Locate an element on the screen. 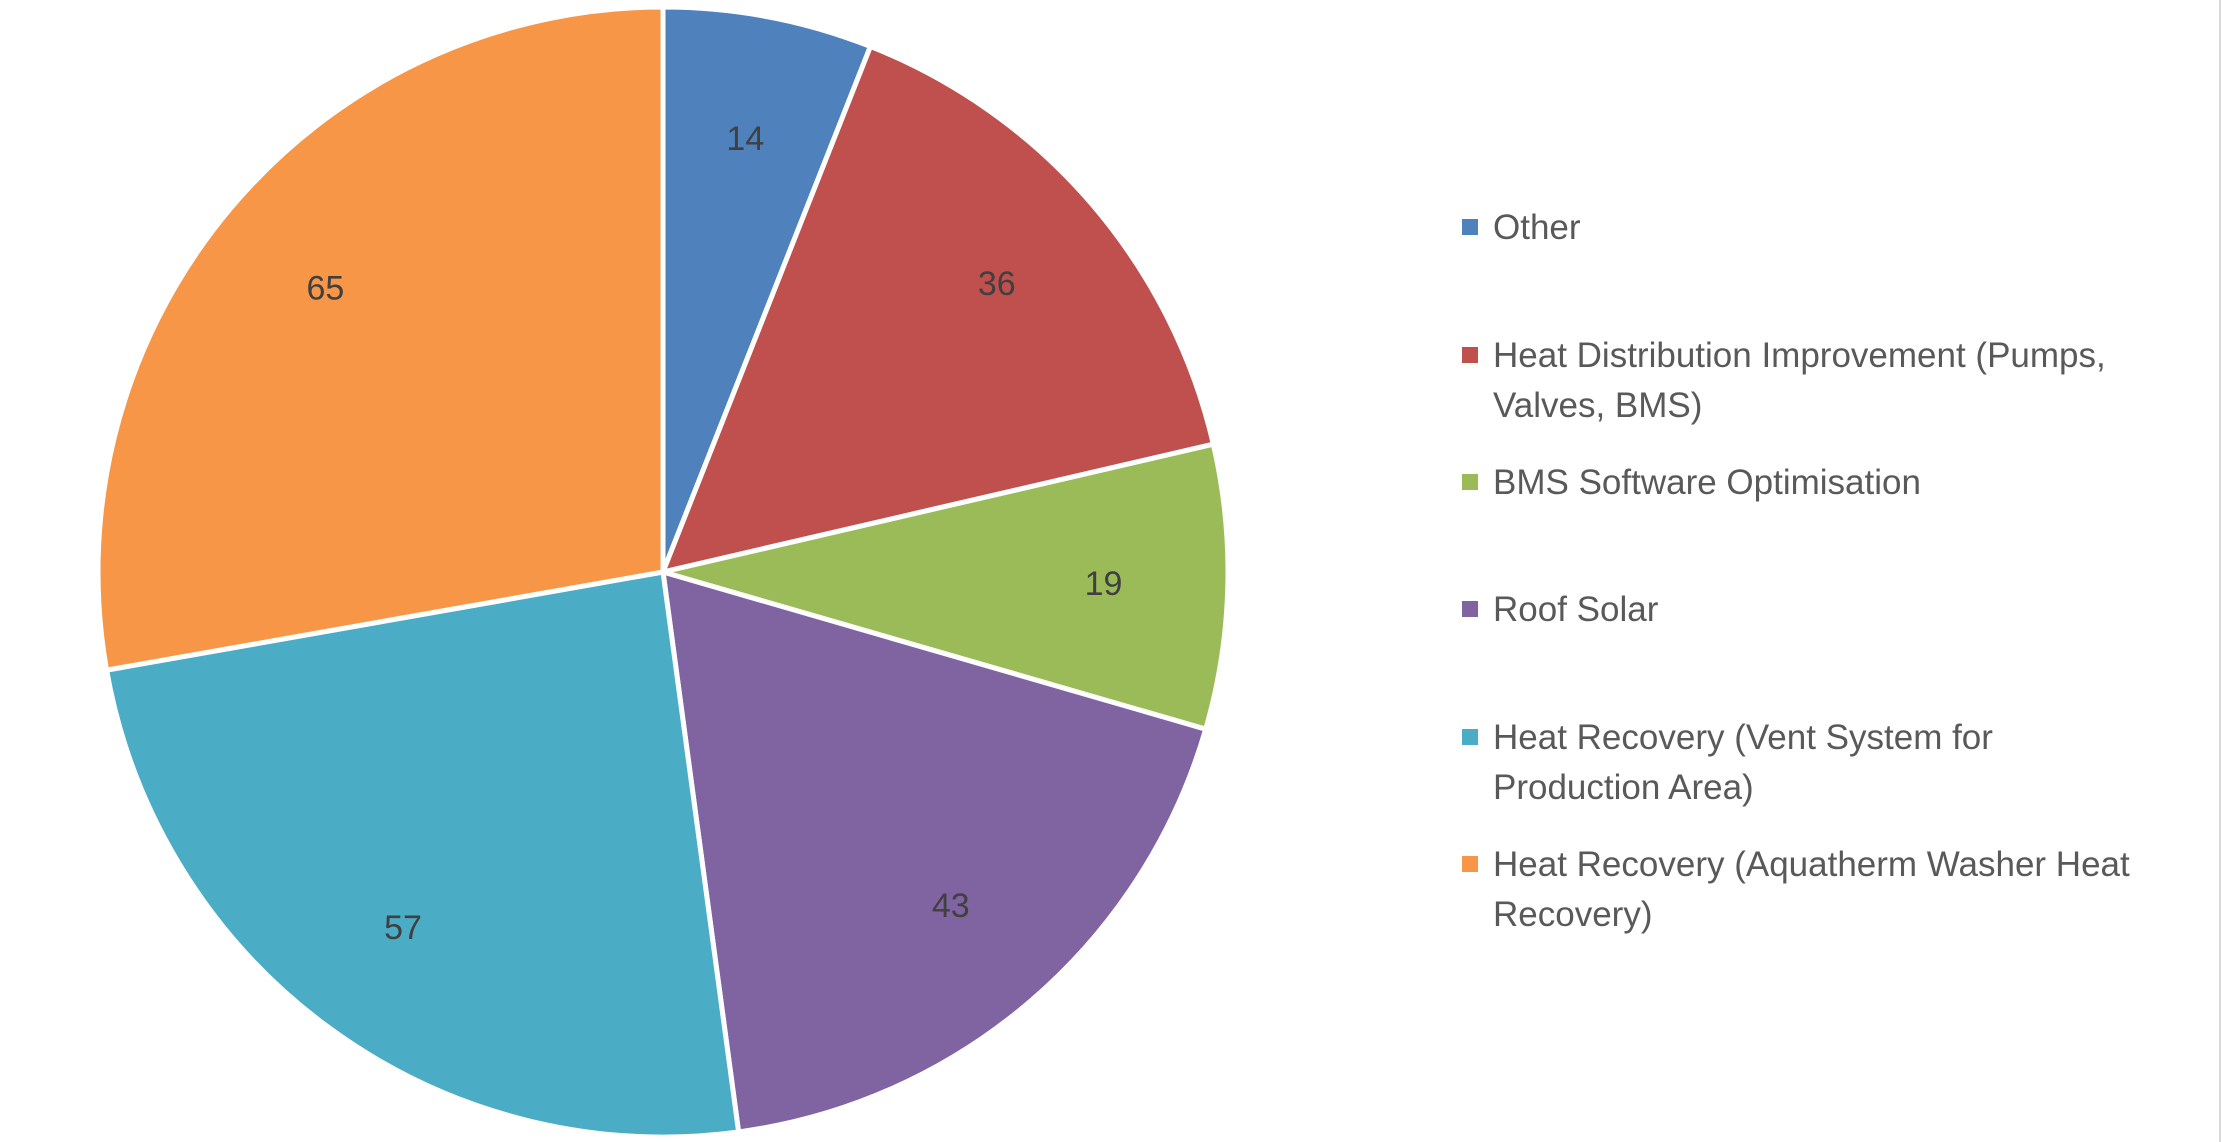  legend-label-line: Production Area) is located at coordinates (1623, 787).